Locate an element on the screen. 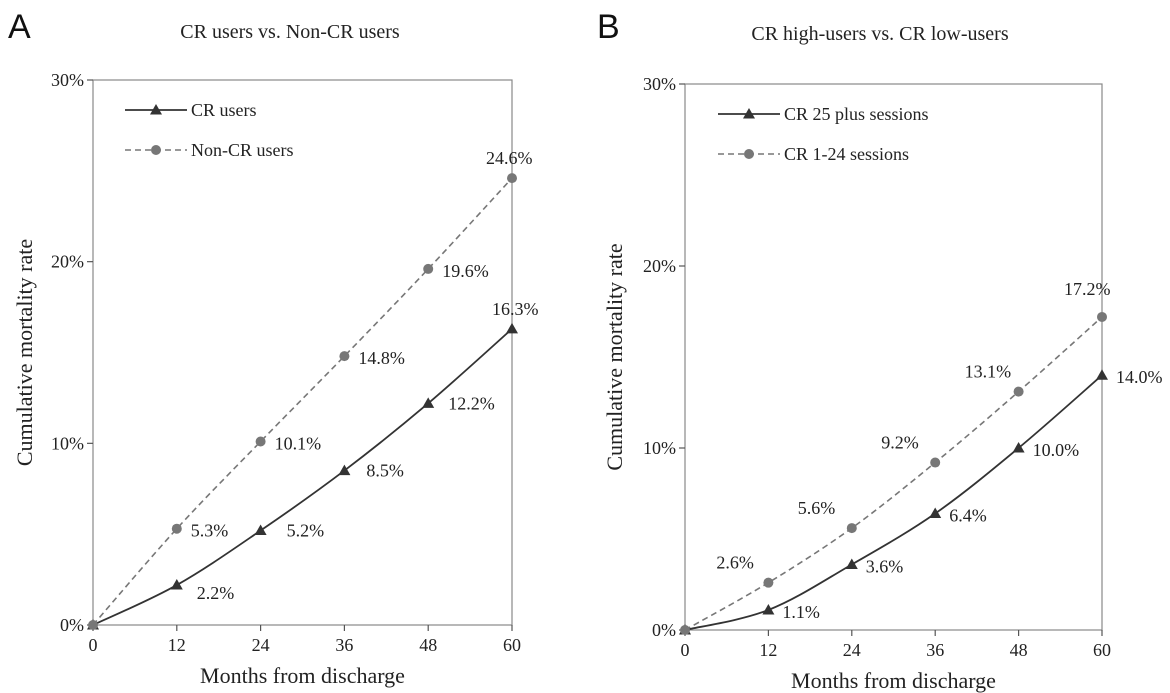 The image size is (1170, 693). data-label: 14.0% is located at coordinates (1139, 377).